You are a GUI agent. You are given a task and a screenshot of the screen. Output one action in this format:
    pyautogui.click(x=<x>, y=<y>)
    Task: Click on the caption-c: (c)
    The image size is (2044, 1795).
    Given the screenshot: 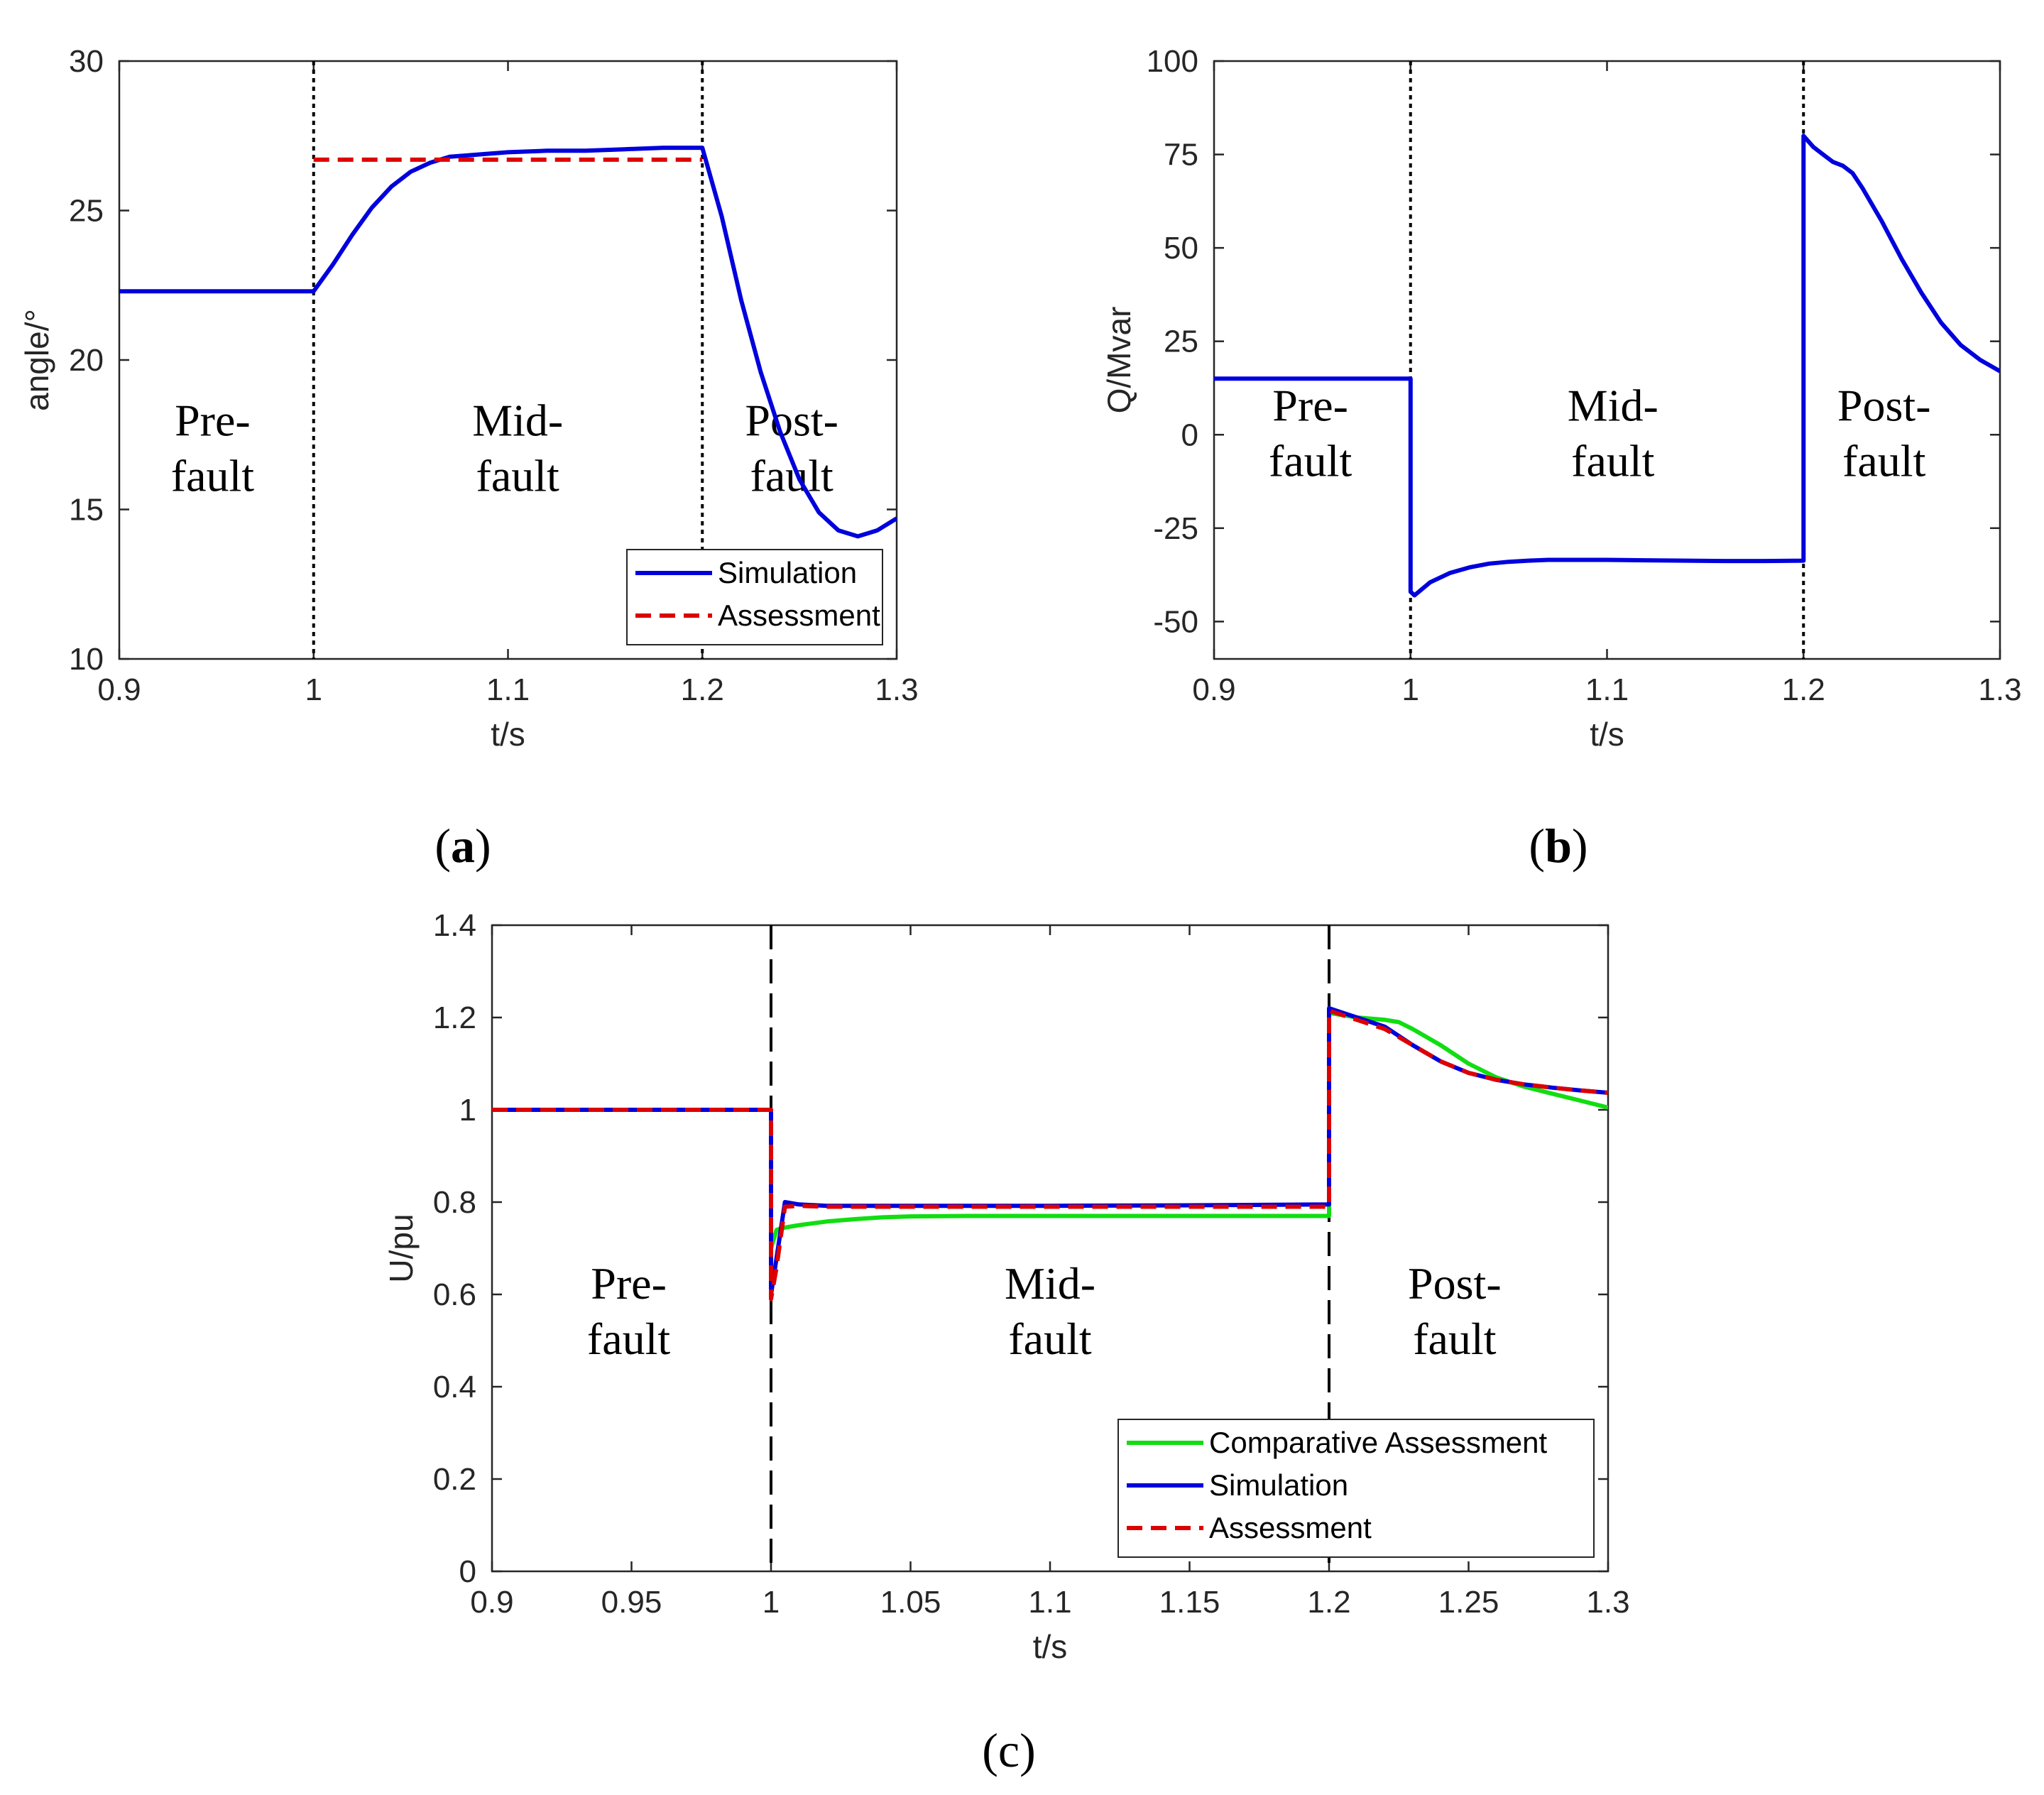 What is the action you would take?
    pyautogui.click(x=1009, y=1750)
    